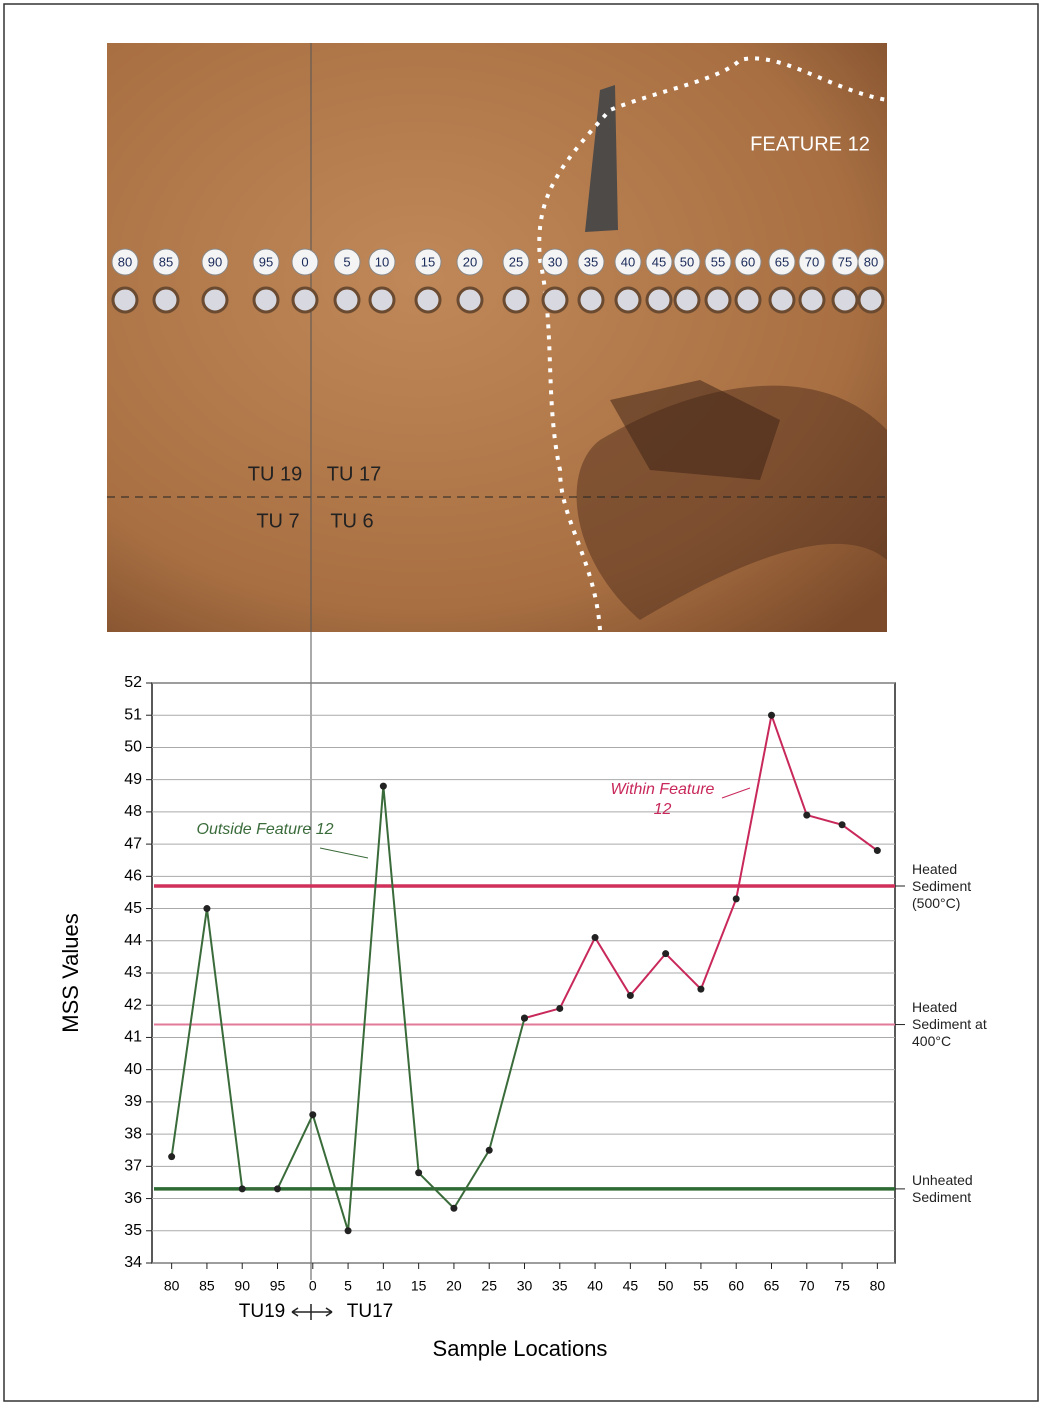 The width and height of the screenshot is (1042, 1405). Describe the element at coordinates (133, 1069) in the screenshot. I see `y-tick-label: 40` at that location.